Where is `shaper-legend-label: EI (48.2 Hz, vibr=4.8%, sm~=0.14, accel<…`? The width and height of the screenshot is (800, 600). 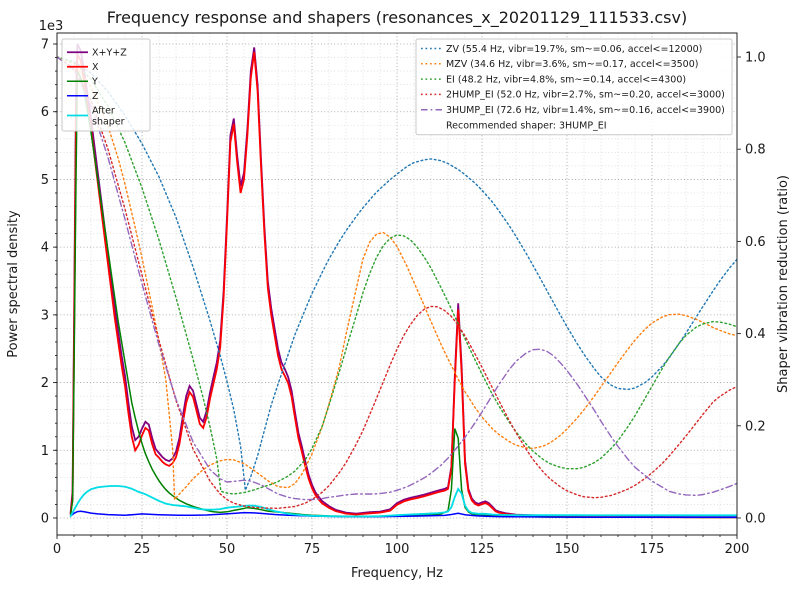 shaper-legend-label: EI (48.2 Hz, vibr=4.8%, sm~=0.14, accel<… is located at coordinates (566, 79).